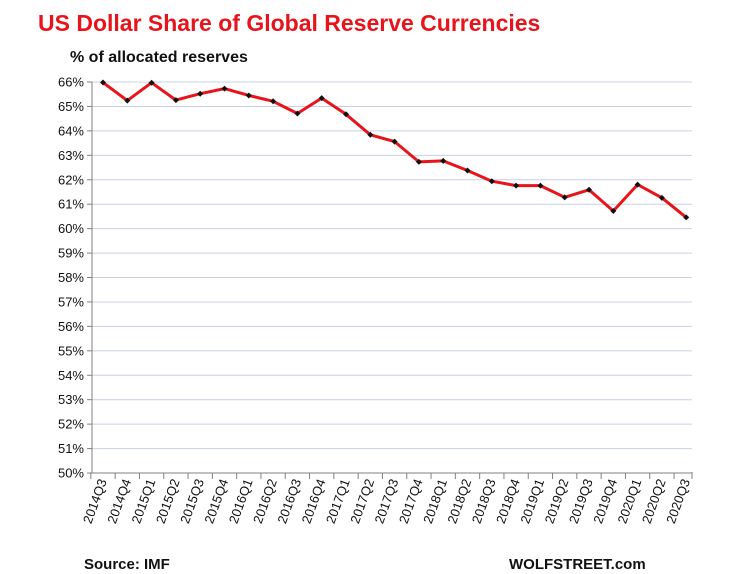 This screenshot has width=756, height=574. What do you see at coordinates (71, 82) in the screenshot?
I see `y-tick-label: 66%` at bounding box center [71, 82].